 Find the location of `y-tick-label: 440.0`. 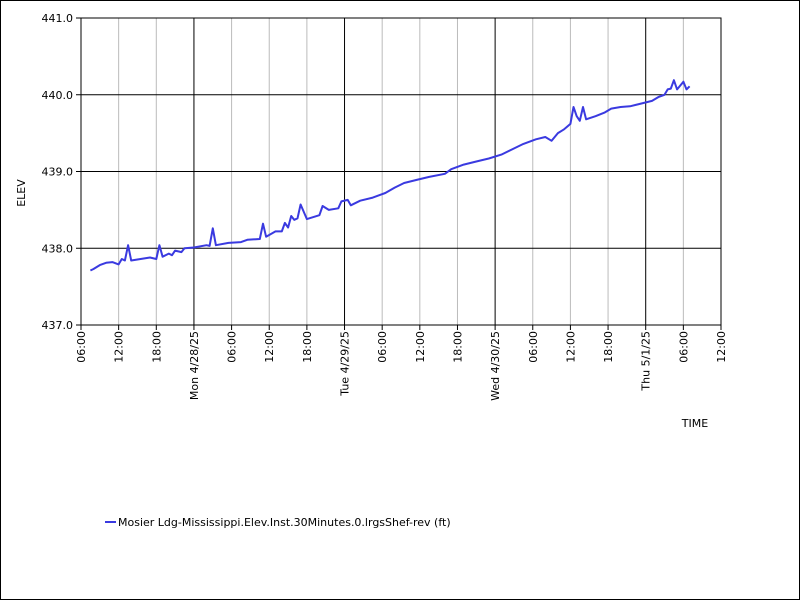

y-tick-label: 440.0 is located at coordinates (58, 95).